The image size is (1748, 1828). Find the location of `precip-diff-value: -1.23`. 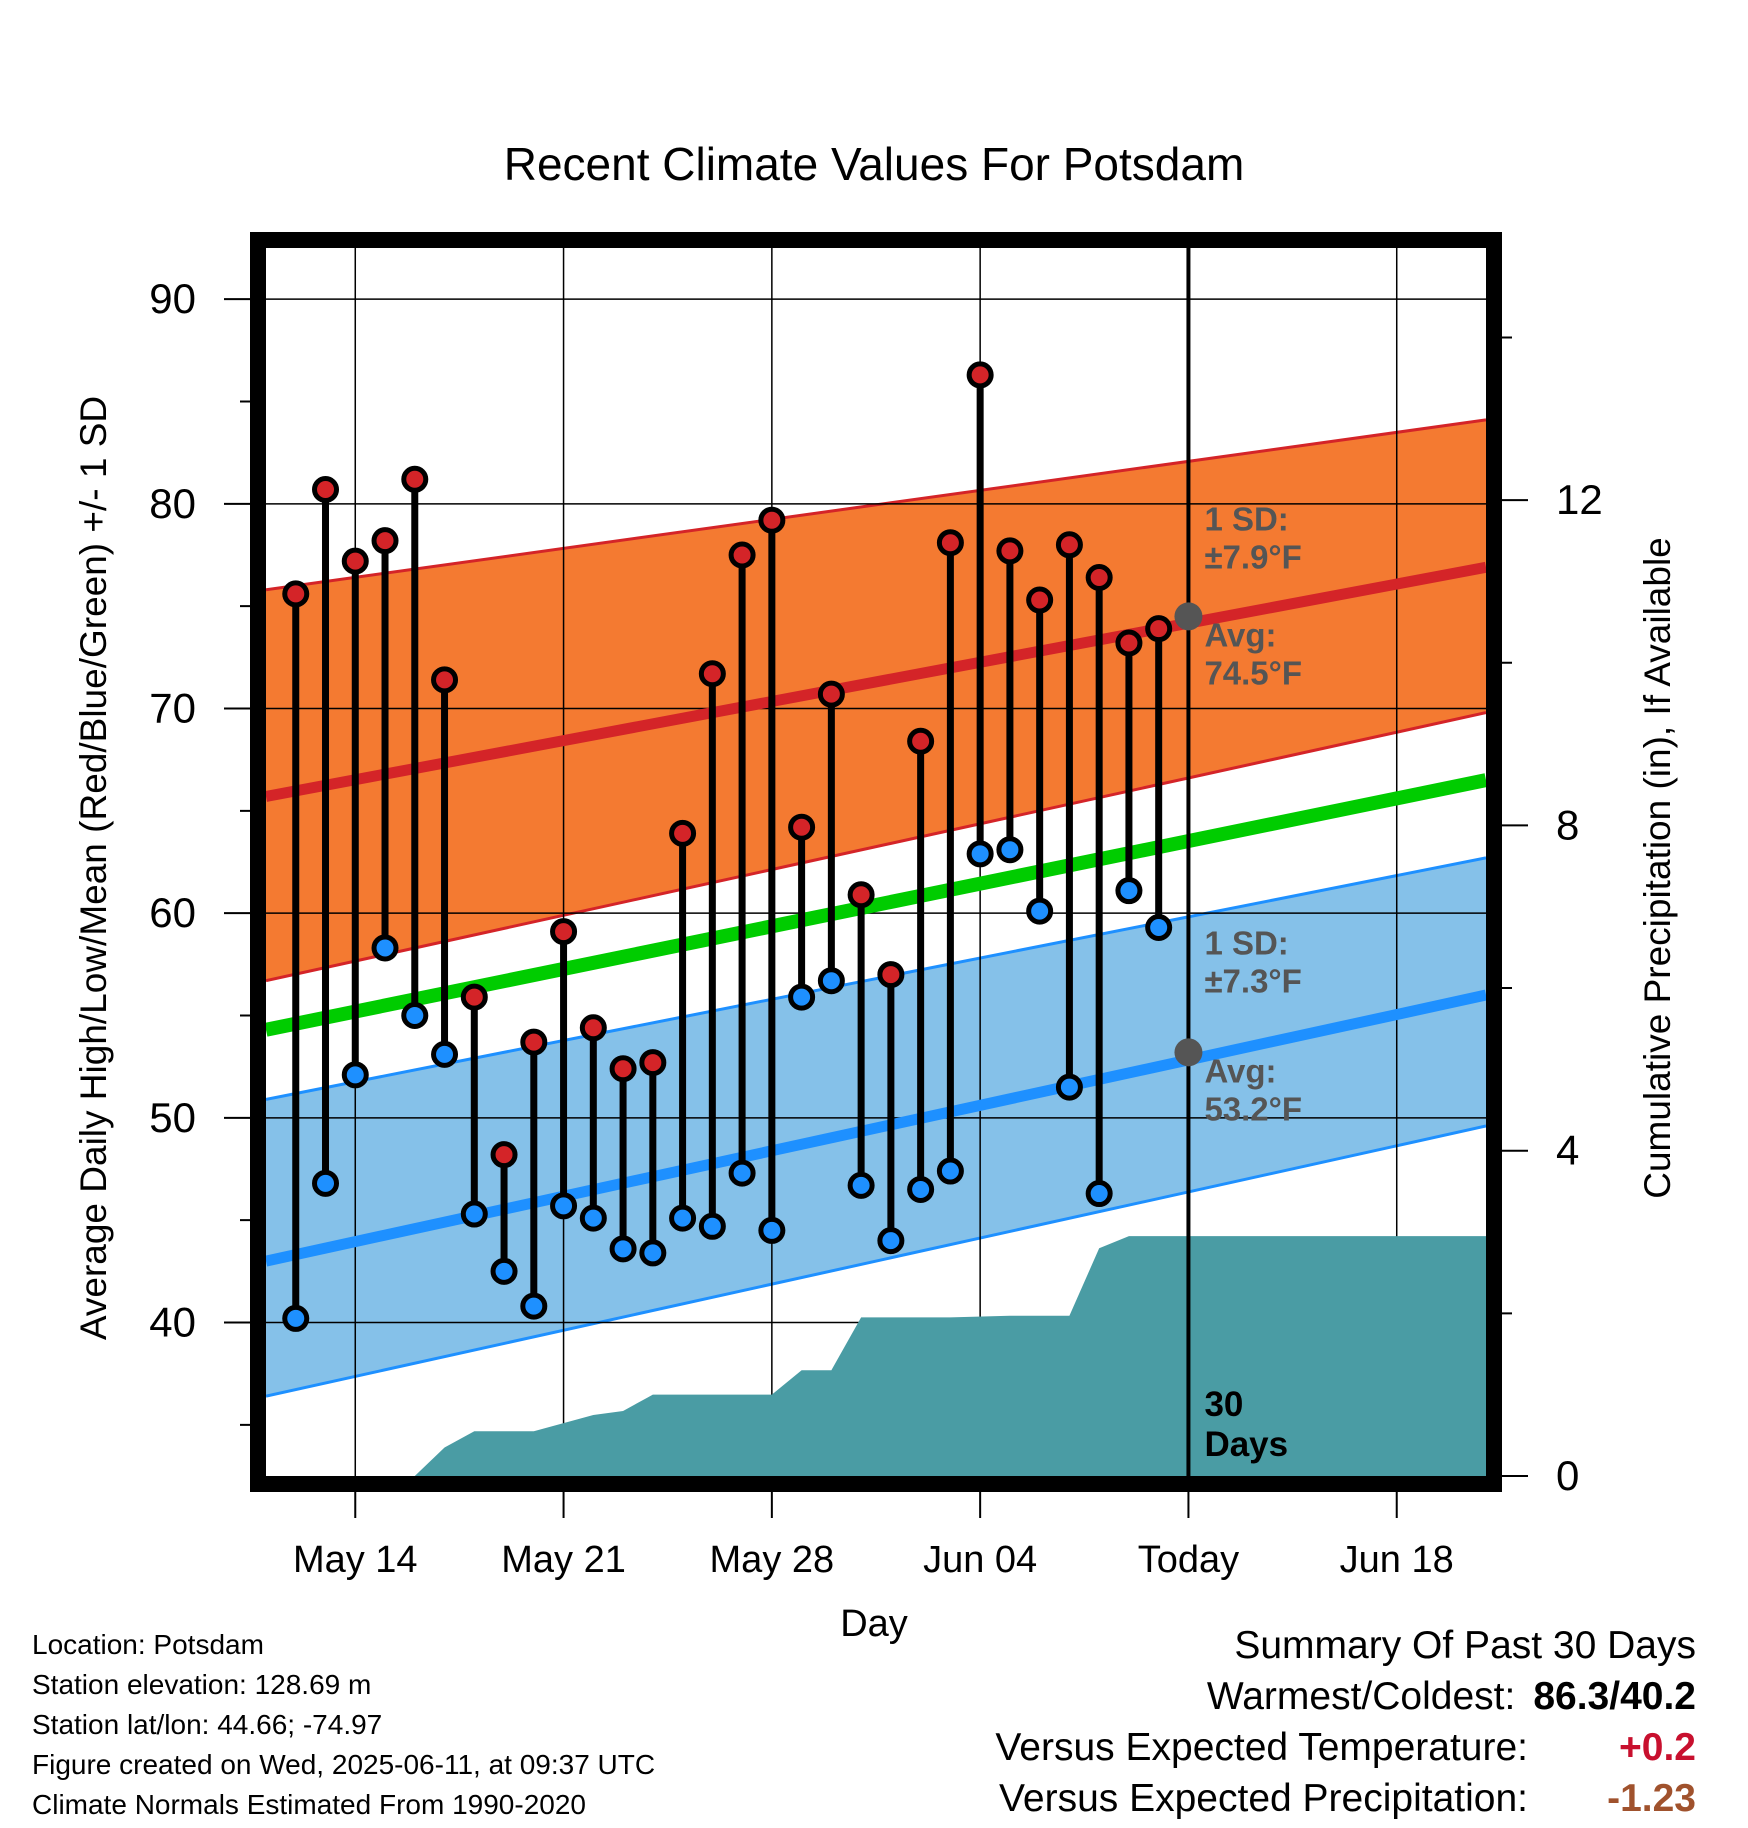

precip-diff-value: -1.23 is located at coordinates (1651, 1798).